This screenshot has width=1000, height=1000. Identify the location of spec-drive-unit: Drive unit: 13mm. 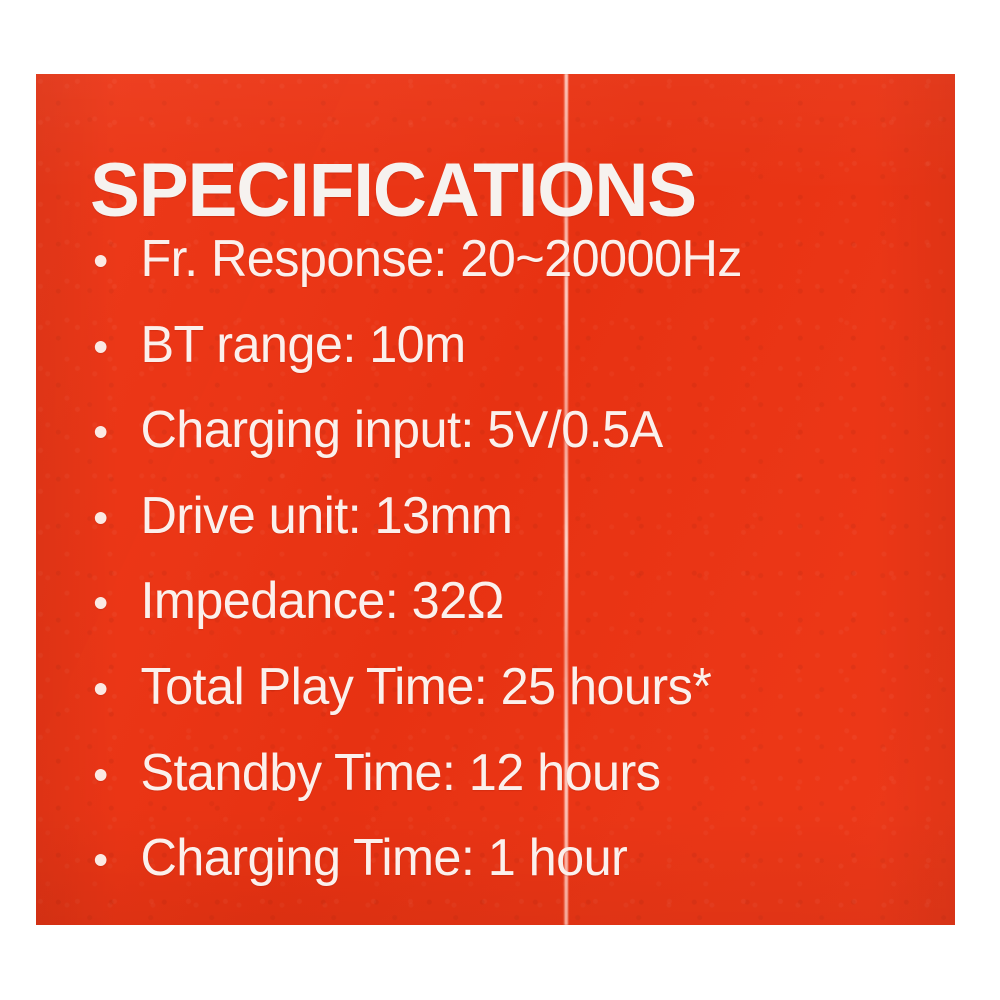
(326, 515).